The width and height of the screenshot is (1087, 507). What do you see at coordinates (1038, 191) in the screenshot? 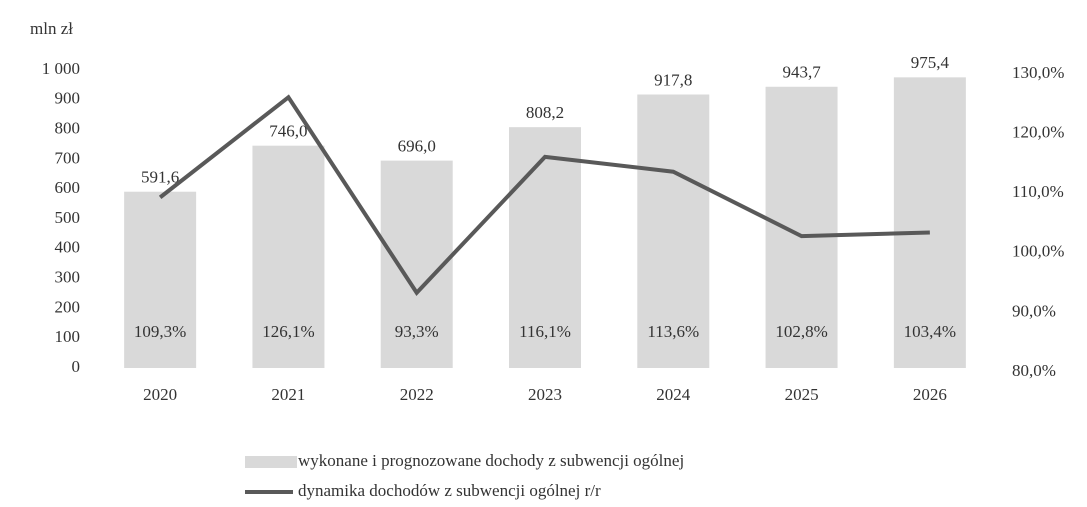
I see `y2-tick-label: 110,0%` at bounding box center [1038, 191].